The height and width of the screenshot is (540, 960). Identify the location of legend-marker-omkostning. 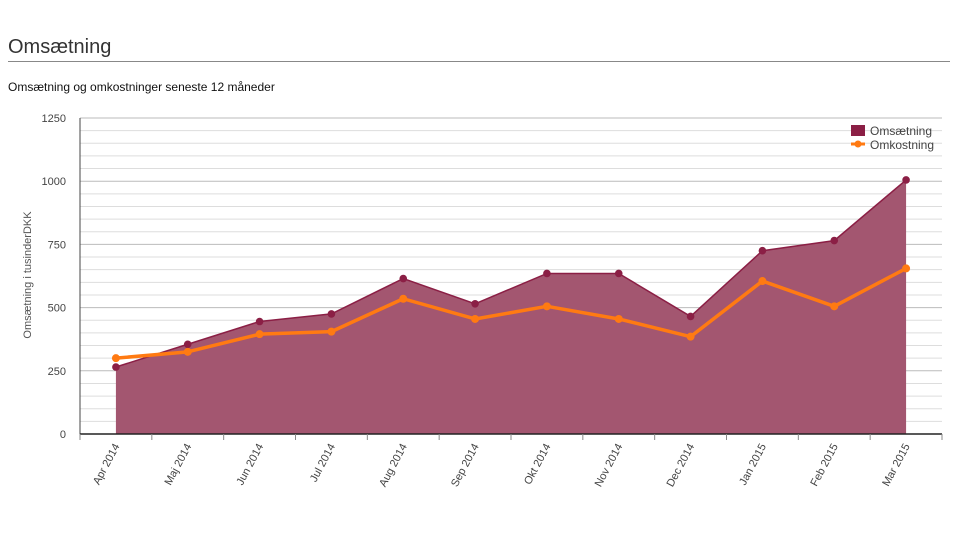
(858, 144).